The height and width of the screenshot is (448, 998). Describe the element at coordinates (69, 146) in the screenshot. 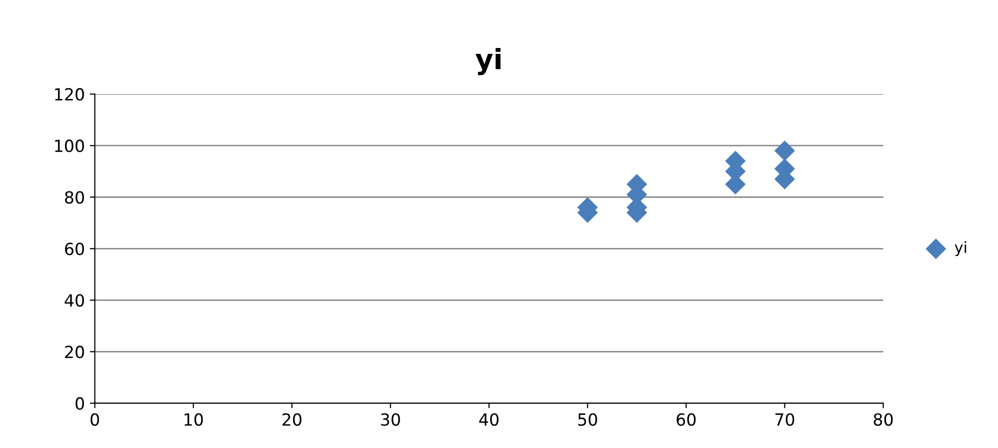

I see `y-tick-label: 100` at that location.